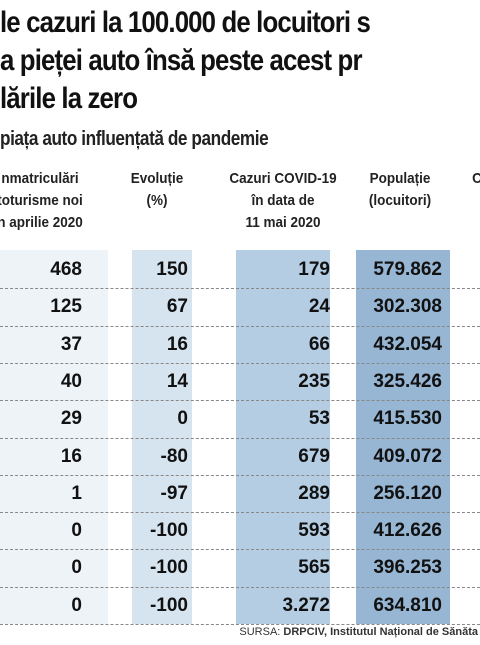 The height and width of the screenshot is (645, 480). What do you see at coordinates (407, 344) in the screenshot?
I see `cell: 432.054` at bounding box center [407, 344].